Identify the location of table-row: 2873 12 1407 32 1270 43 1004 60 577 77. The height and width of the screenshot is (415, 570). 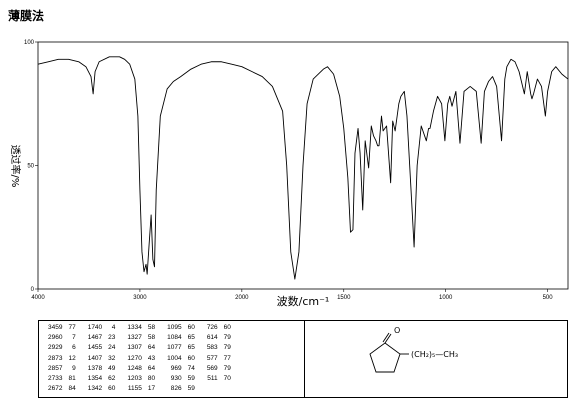
(139, 359).